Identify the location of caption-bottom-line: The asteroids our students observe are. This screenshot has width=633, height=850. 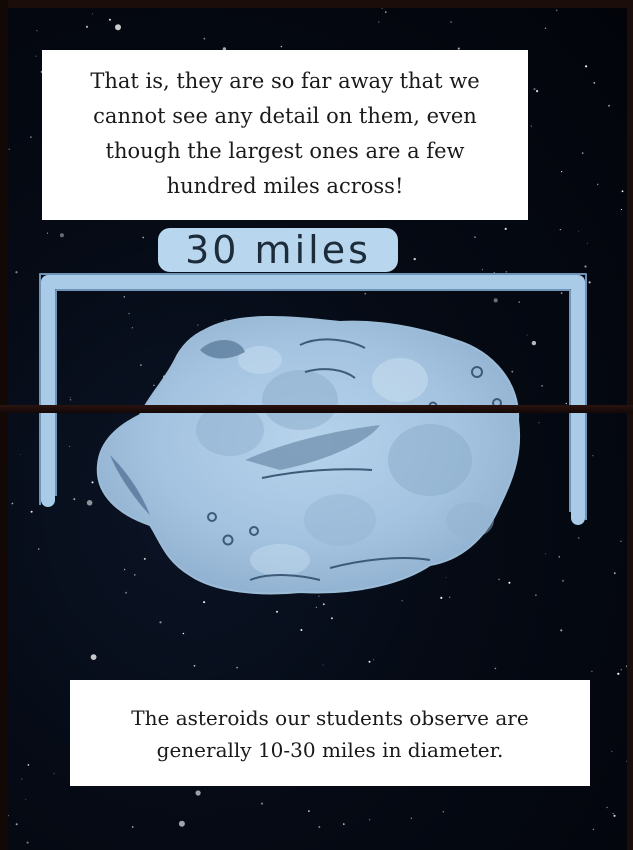
(330, 718).